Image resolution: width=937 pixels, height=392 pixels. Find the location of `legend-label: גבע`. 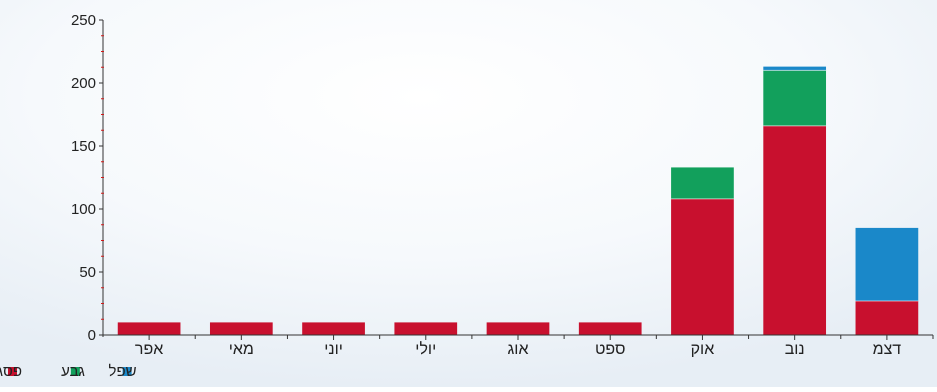

legend-label: גבע is located at coordinates (73, 371).